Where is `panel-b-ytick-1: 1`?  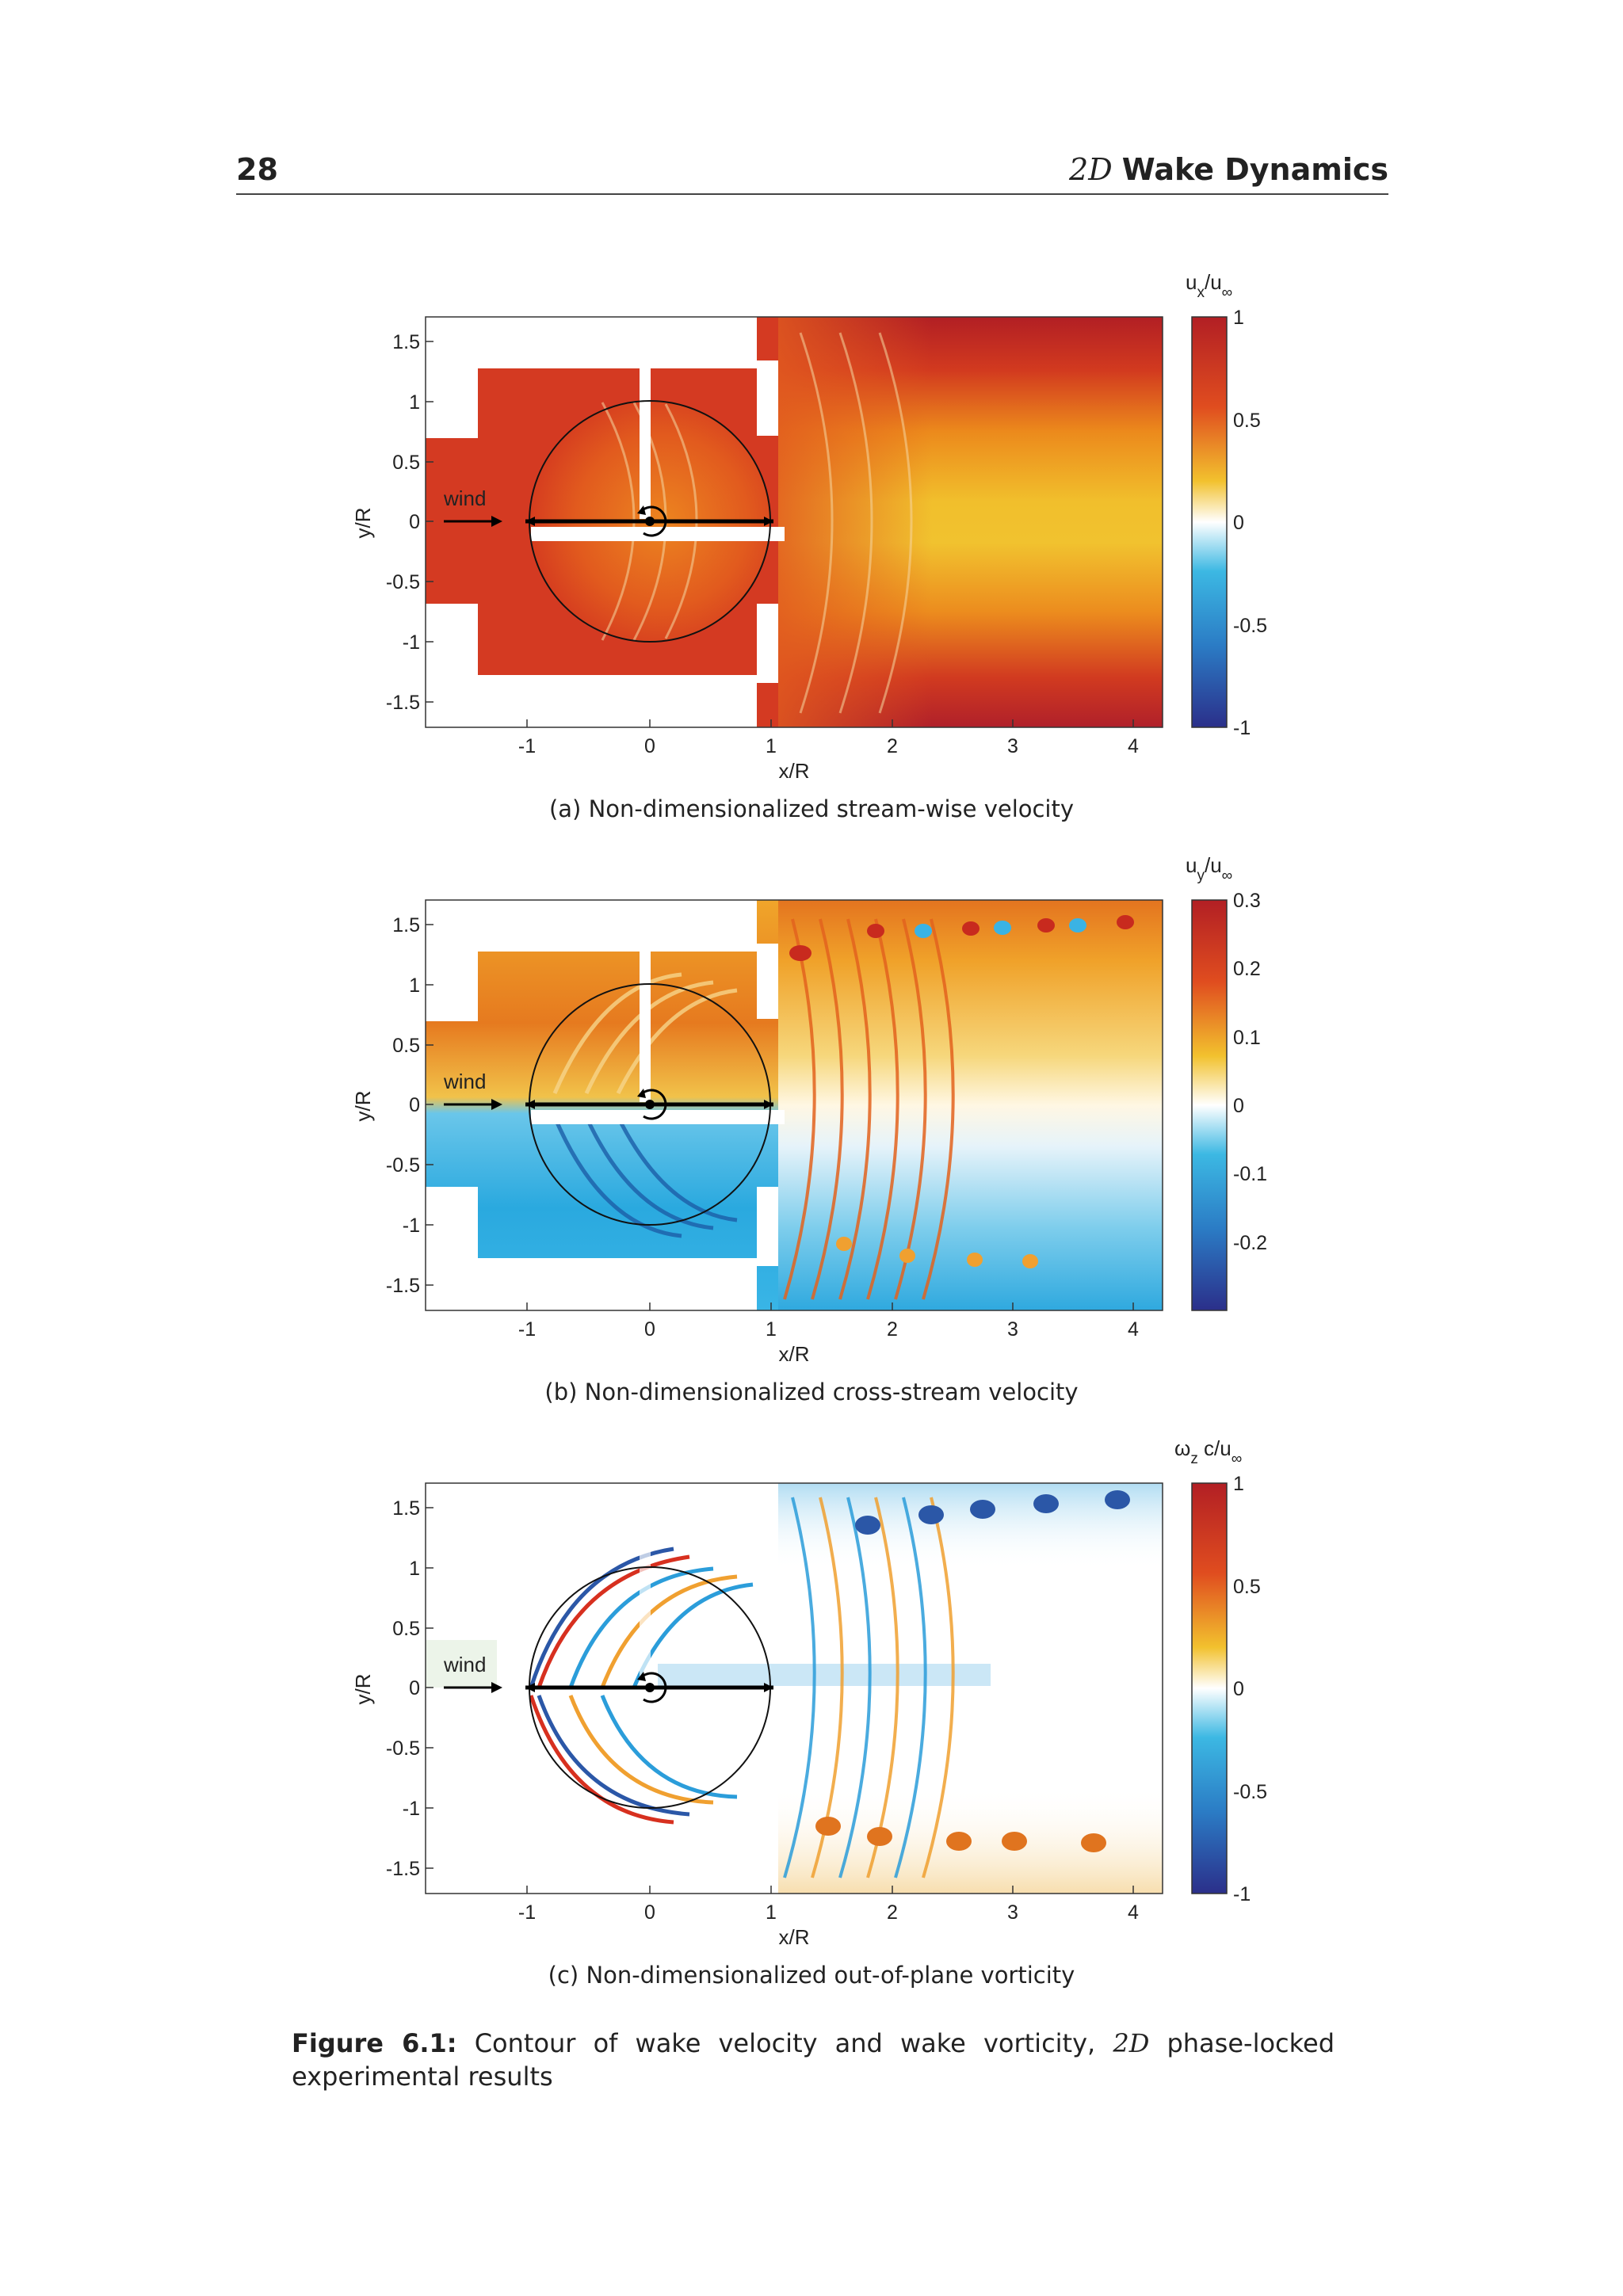 panel-b-ytick-1: 1 is located at coordinates (415, 985).